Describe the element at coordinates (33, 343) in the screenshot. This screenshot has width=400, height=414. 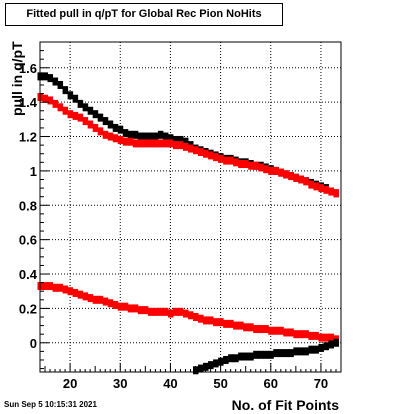
I see `y-tick-label: 0` at that location.